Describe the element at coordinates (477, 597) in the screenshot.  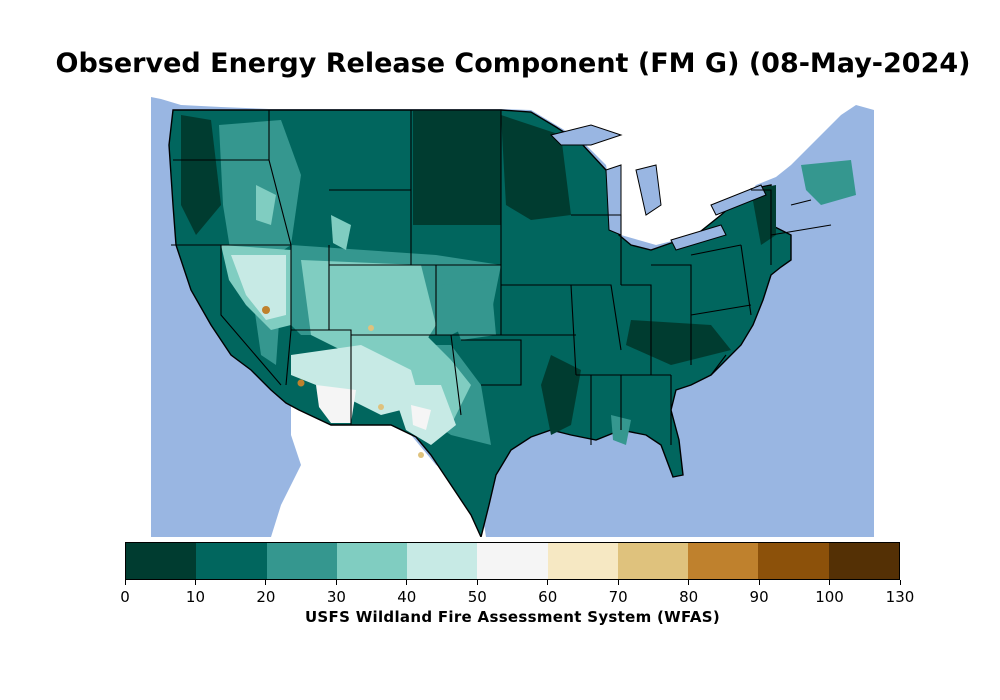
I see `colorbar-tick-label: 50` at that location.